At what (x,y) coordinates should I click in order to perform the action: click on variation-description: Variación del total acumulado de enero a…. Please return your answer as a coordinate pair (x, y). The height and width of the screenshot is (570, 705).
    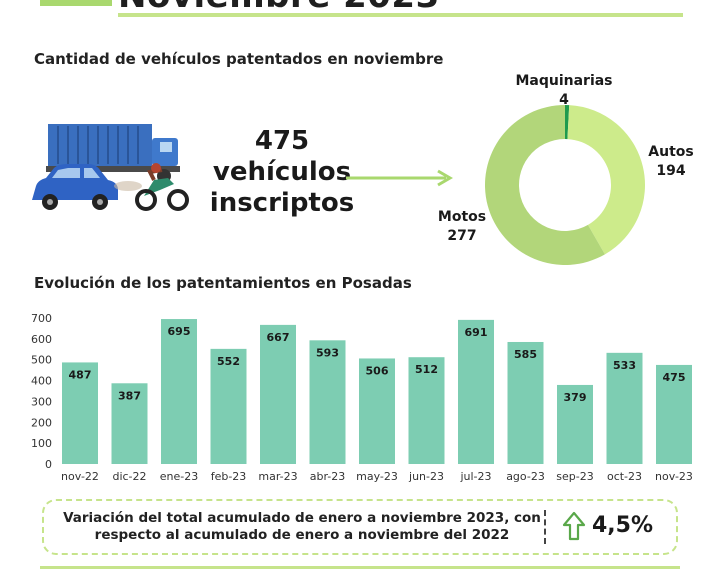
    Looking at the image, I should click on (302, 527).